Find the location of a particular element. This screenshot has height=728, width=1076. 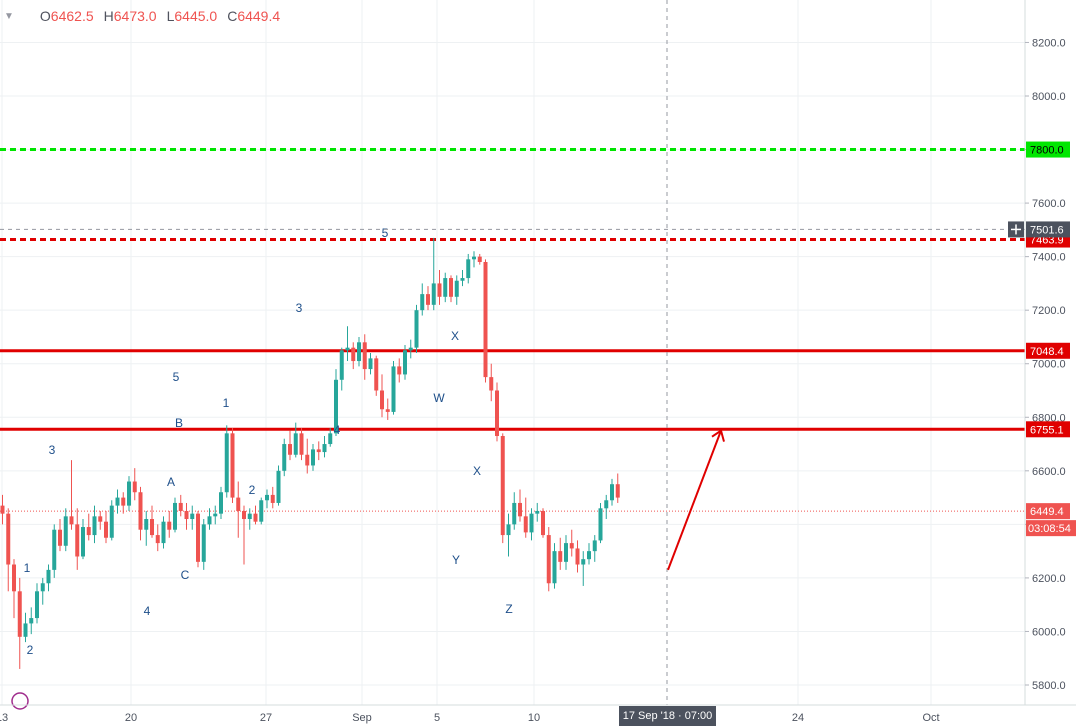

time-axis: 13 20 27 Sep 5 10 24 Oct is located at coordinates (538, 714).